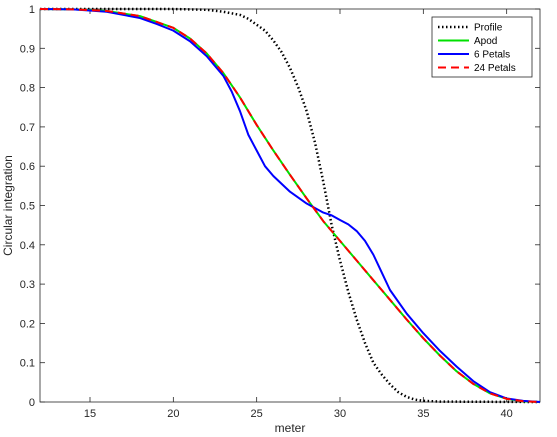 The height and width of the screenshot is (437, 557). Describe the element at coordinates (257, 414) in the screenshot. I see `x-tick-label: 25` at that location.